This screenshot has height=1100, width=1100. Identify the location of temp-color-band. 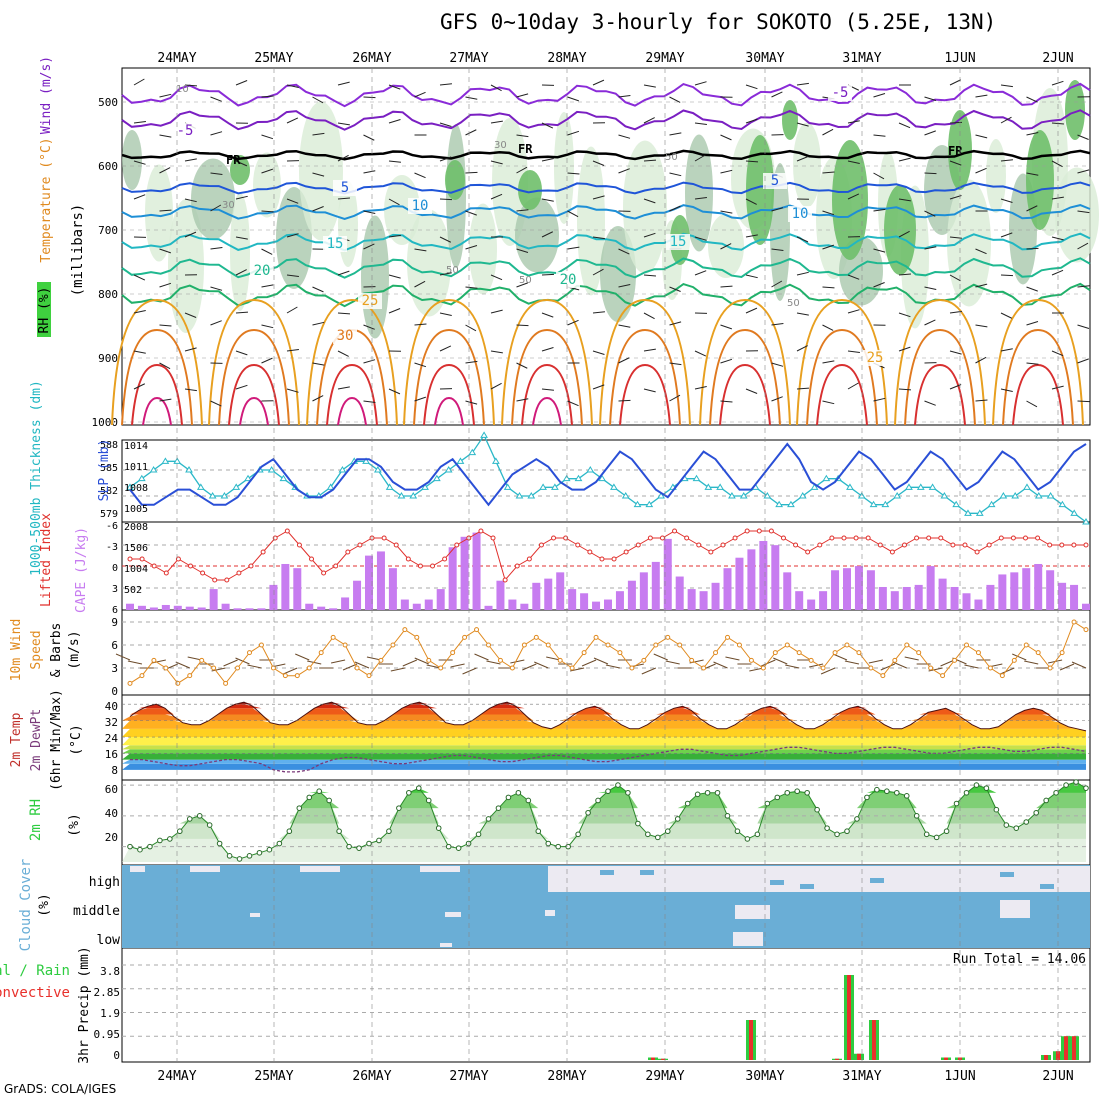
(604, 724).